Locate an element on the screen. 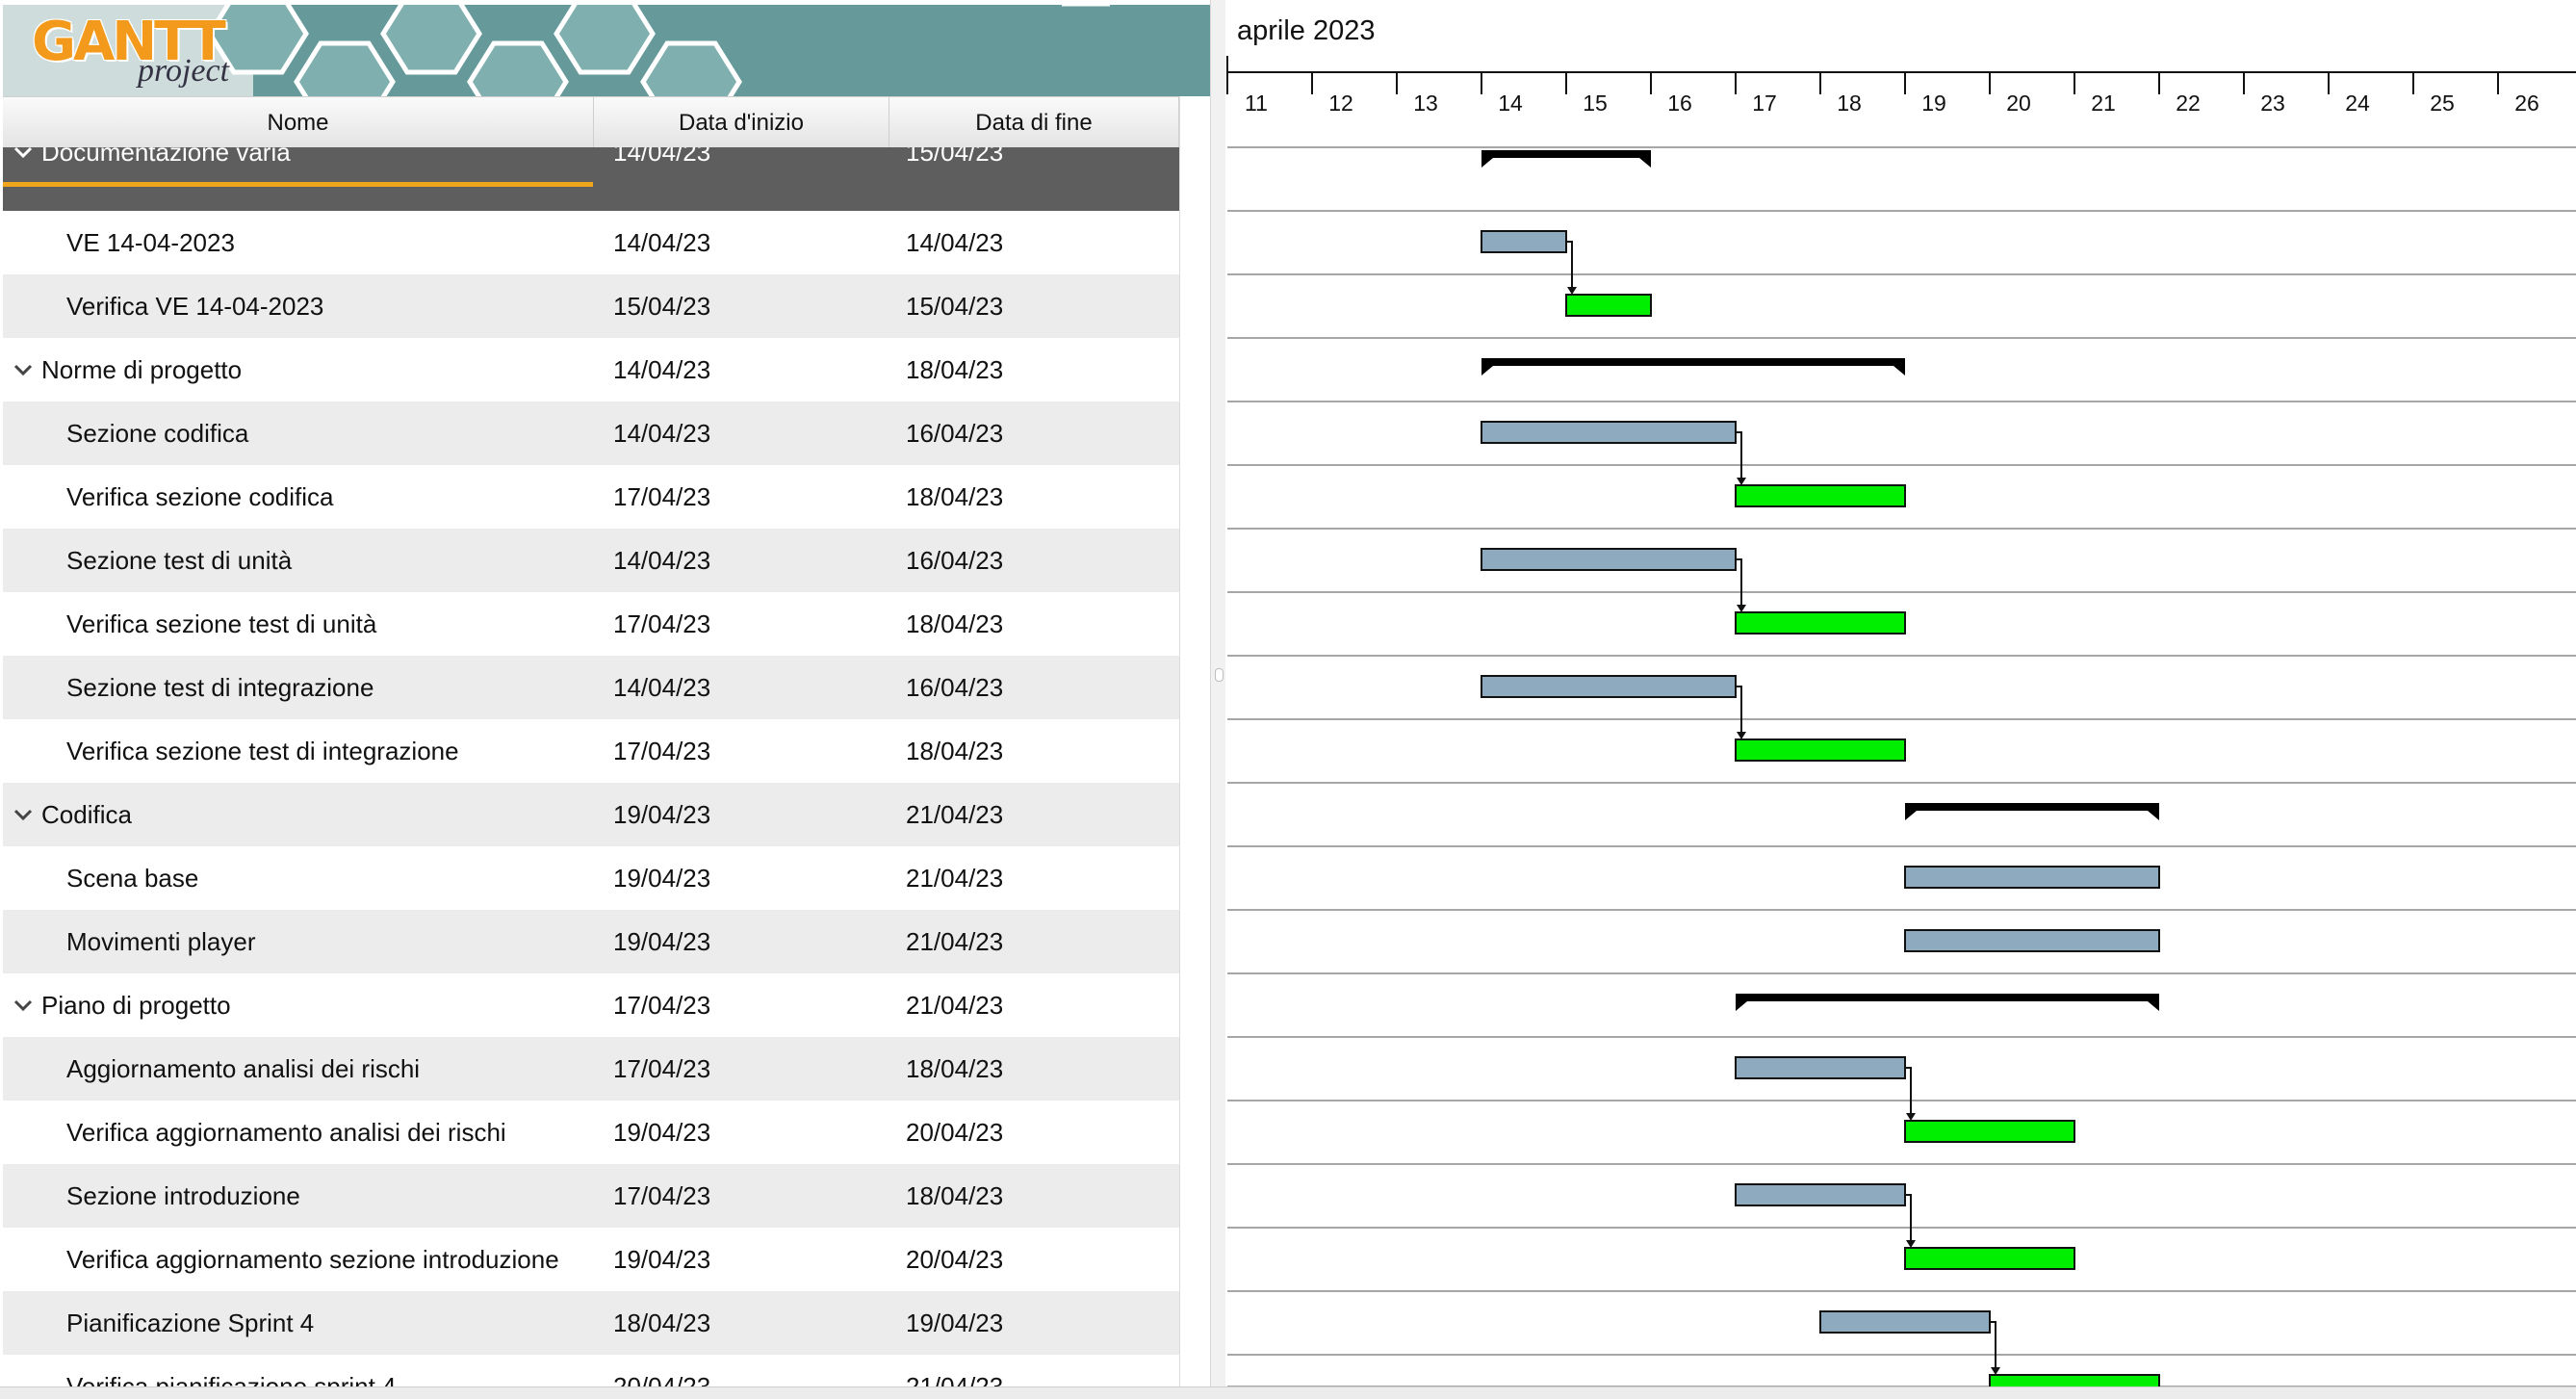 Image resolution: width=2576 pixels, height=1399 pixels. task-name: Verifica sezione codifica is located at coordinates (200, 497).